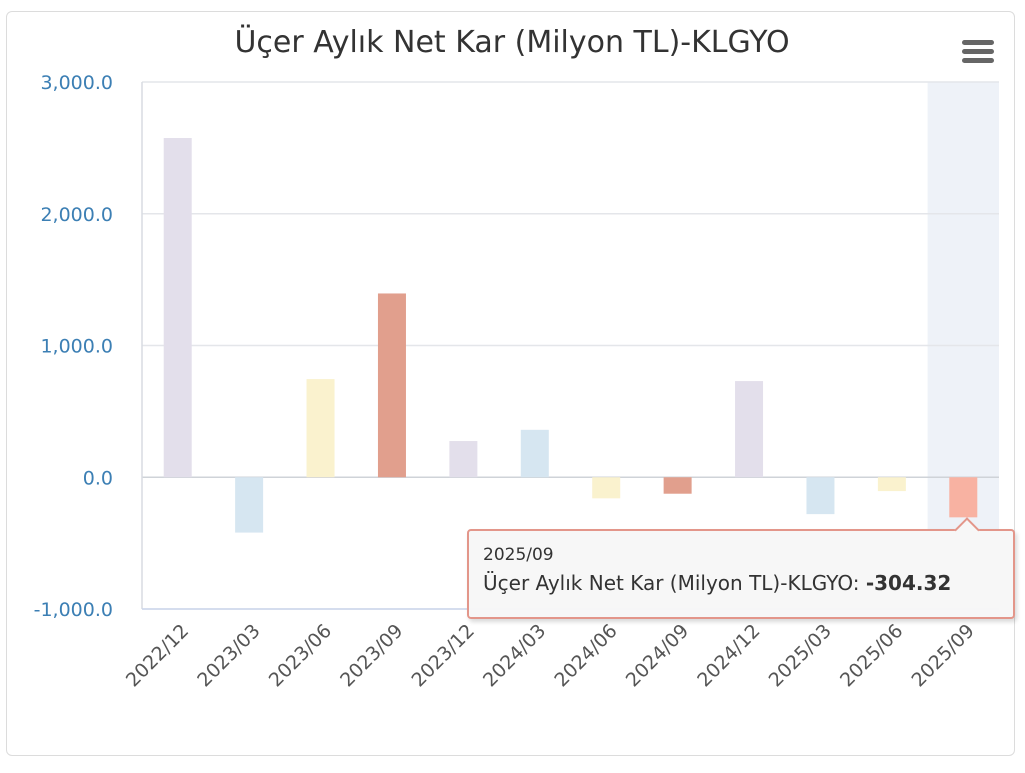  I want to click on y-tick-label: 2,000.0, so click(76, 215).